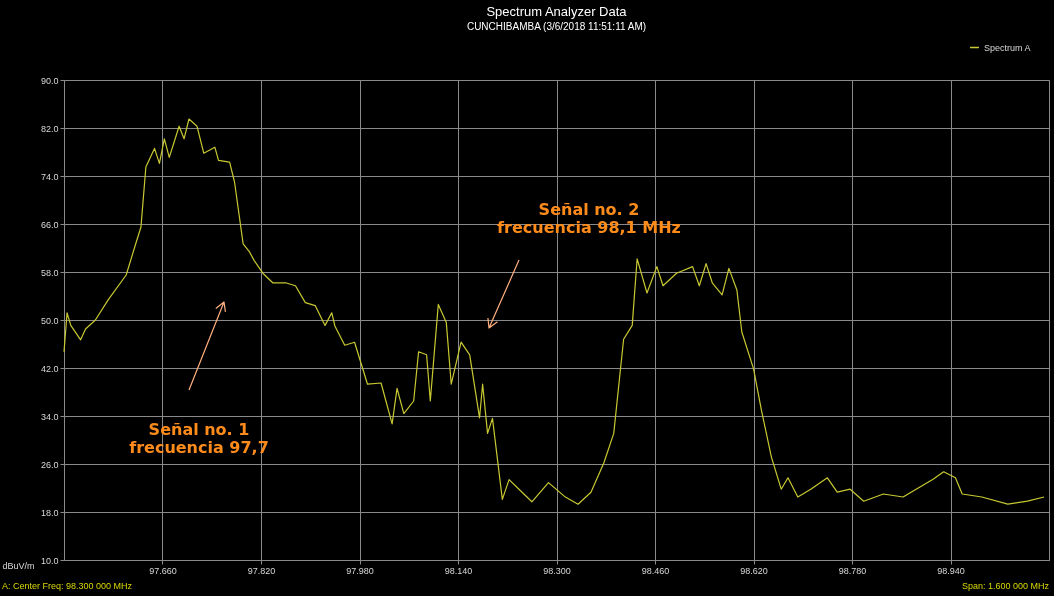  I want to click on y-tick-label: 10.0, so click(49, 560).